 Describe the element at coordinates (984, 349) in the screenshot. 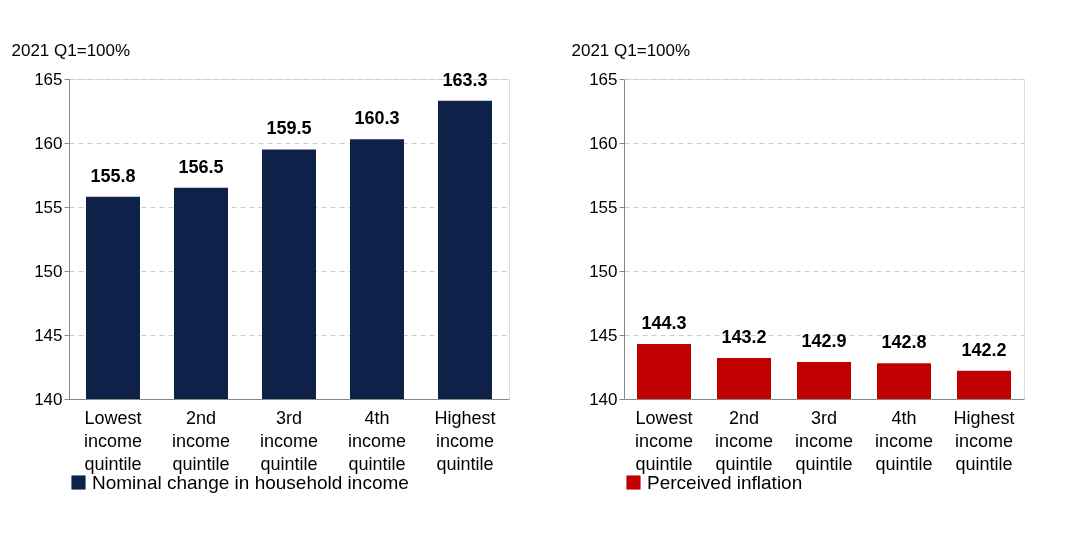

I see `data-label: 142.2` at that location.